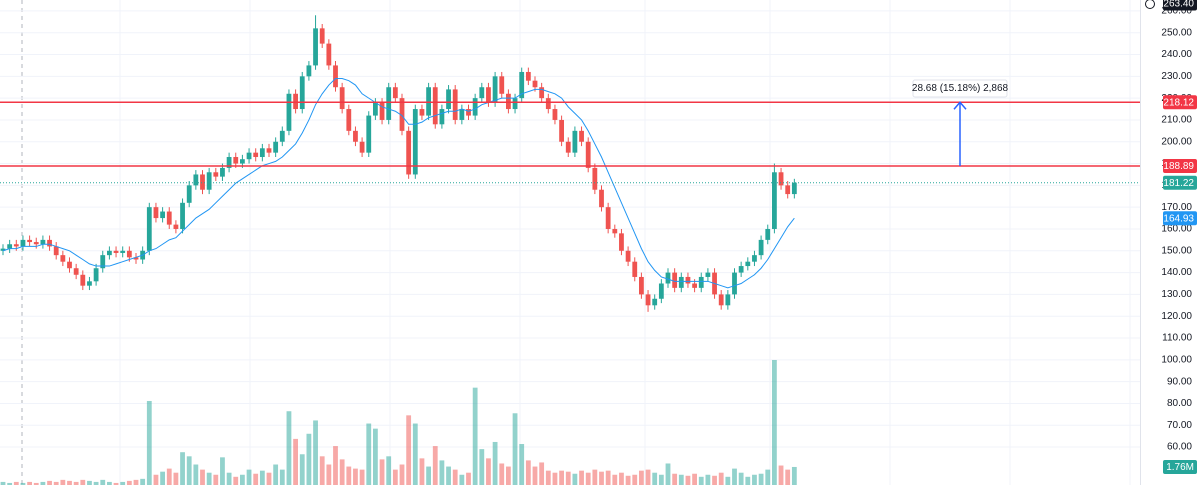 This screenshot has height=485, width=1200. I want to click on y-tick-label: 150.00, so click(1176, 250).